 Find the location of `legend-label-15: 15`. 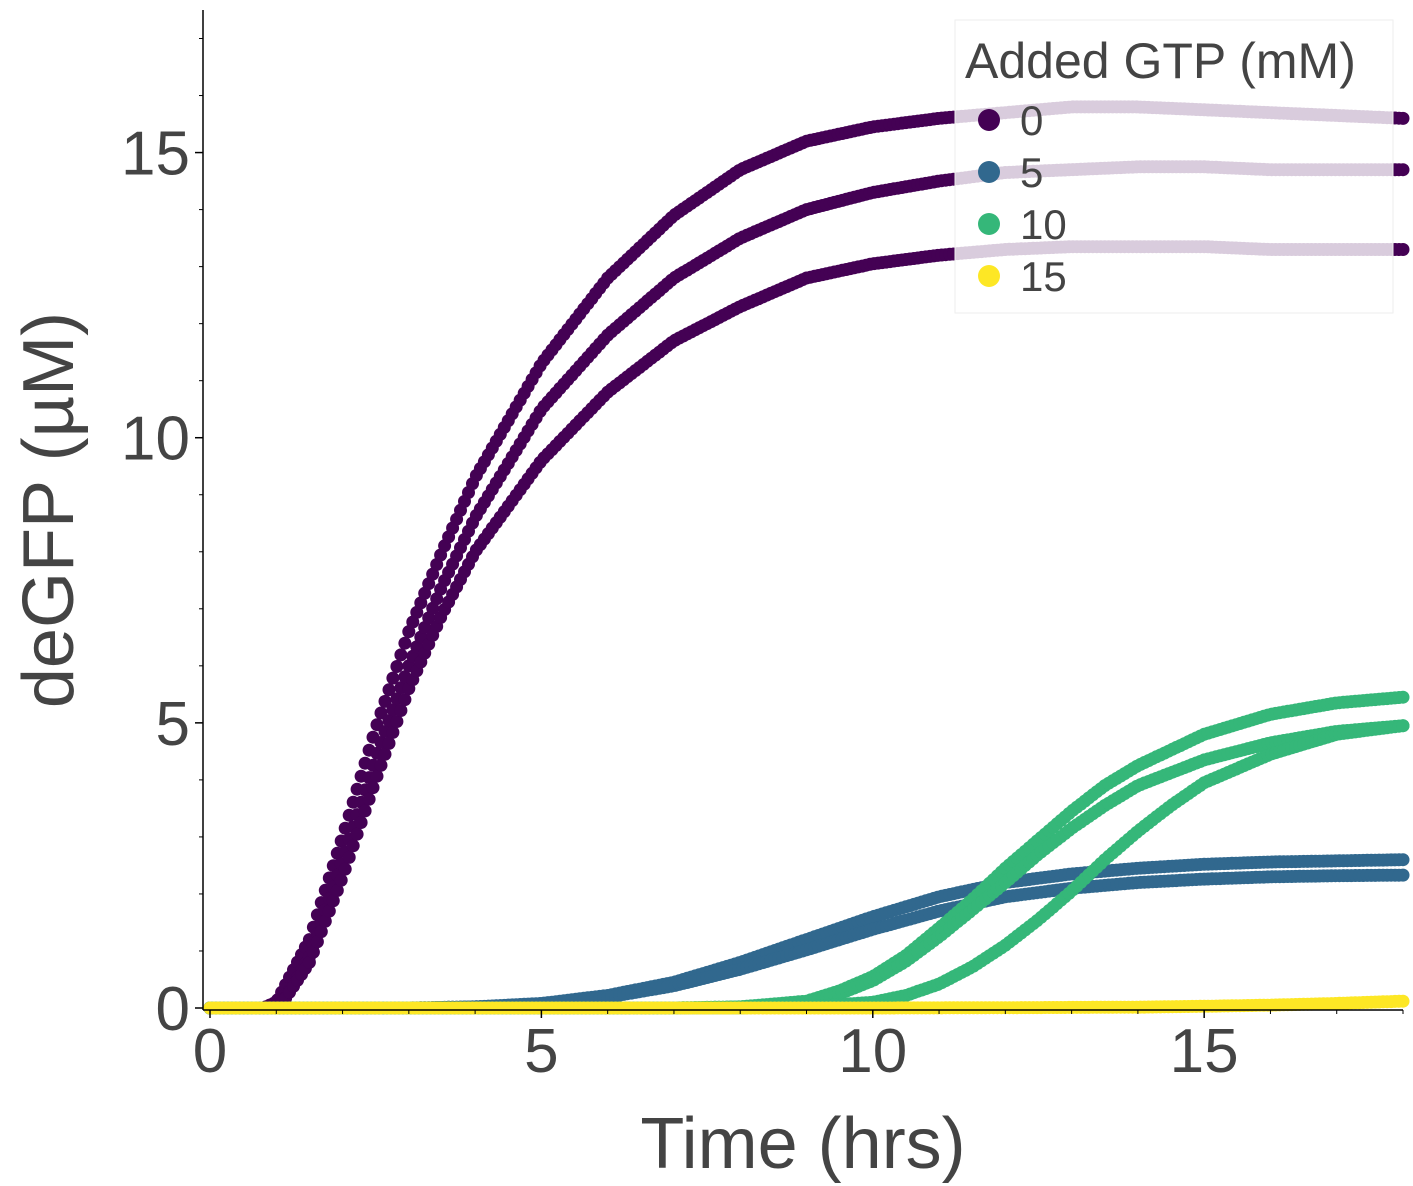

legend-label-15: 15 is located at coordinates (1043, 276).